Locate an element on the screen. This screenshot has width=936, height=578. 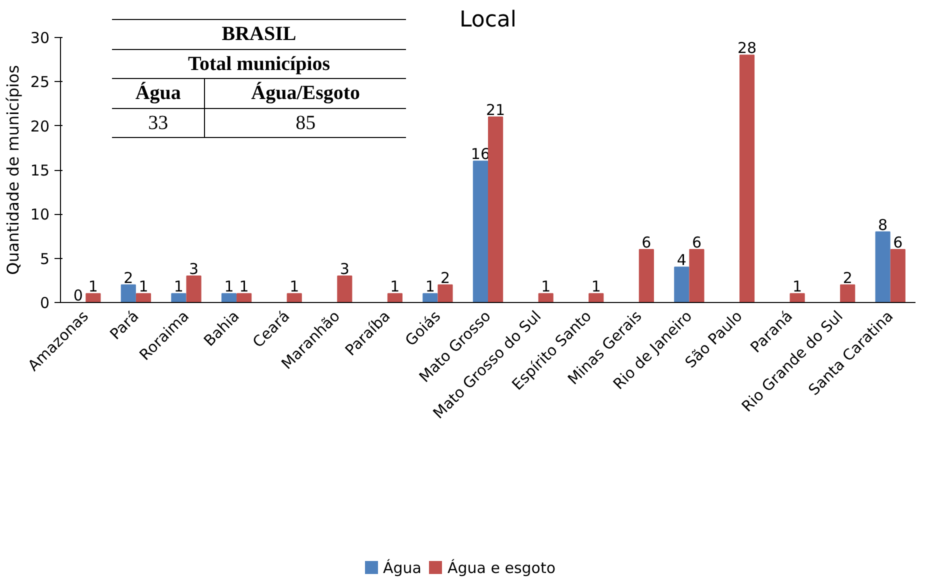
data-label: 0 is located at coordinates (78, 295).